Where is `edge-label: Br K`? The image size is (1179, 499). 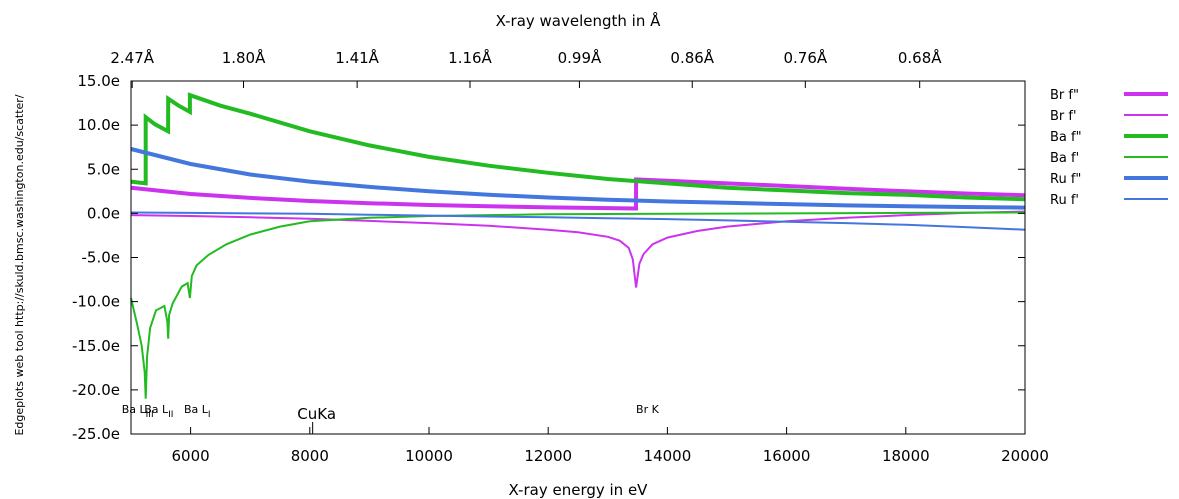
edge-label: Br K is located at coordinates (648, 409).